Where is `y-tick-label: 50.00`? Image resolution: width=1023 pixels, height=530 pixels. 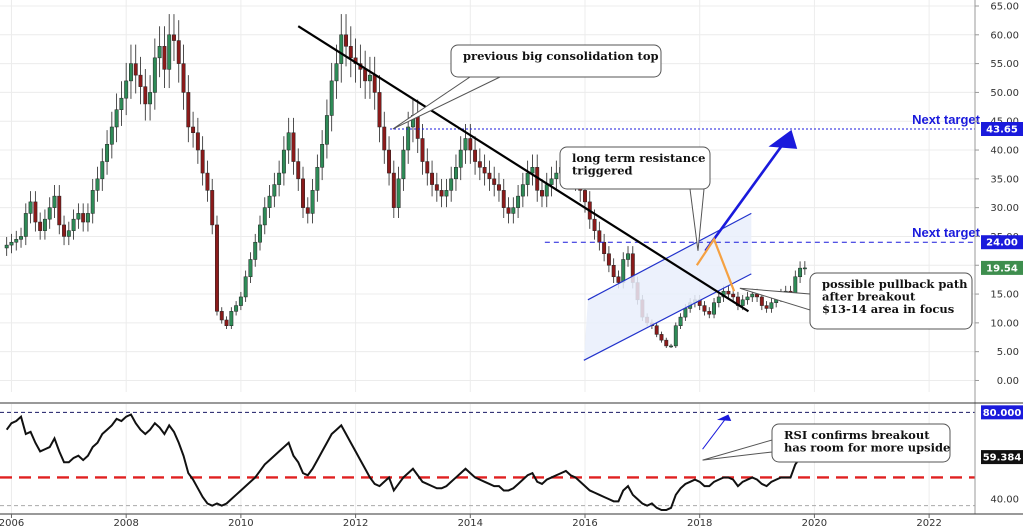
y-tick-label: 50.00 is located at coordinates (1004, 93).